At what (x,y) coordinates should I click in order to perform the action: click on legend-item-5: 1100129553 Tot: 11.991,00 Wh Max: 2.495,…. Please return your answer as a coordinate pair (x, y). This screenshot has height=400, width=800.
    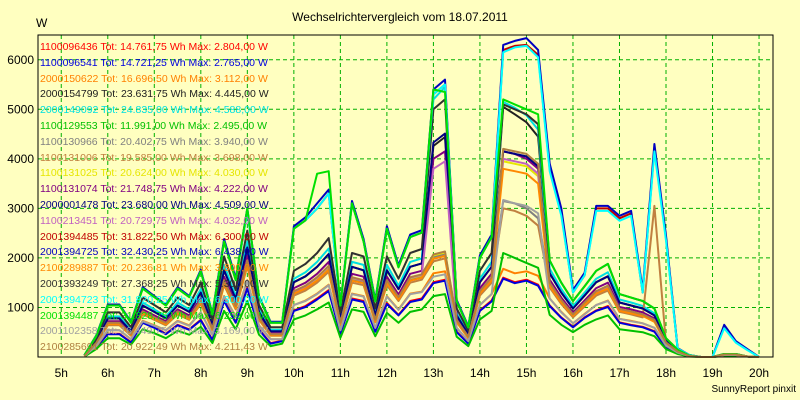
    Looking at the image, I should click on (154, 125).